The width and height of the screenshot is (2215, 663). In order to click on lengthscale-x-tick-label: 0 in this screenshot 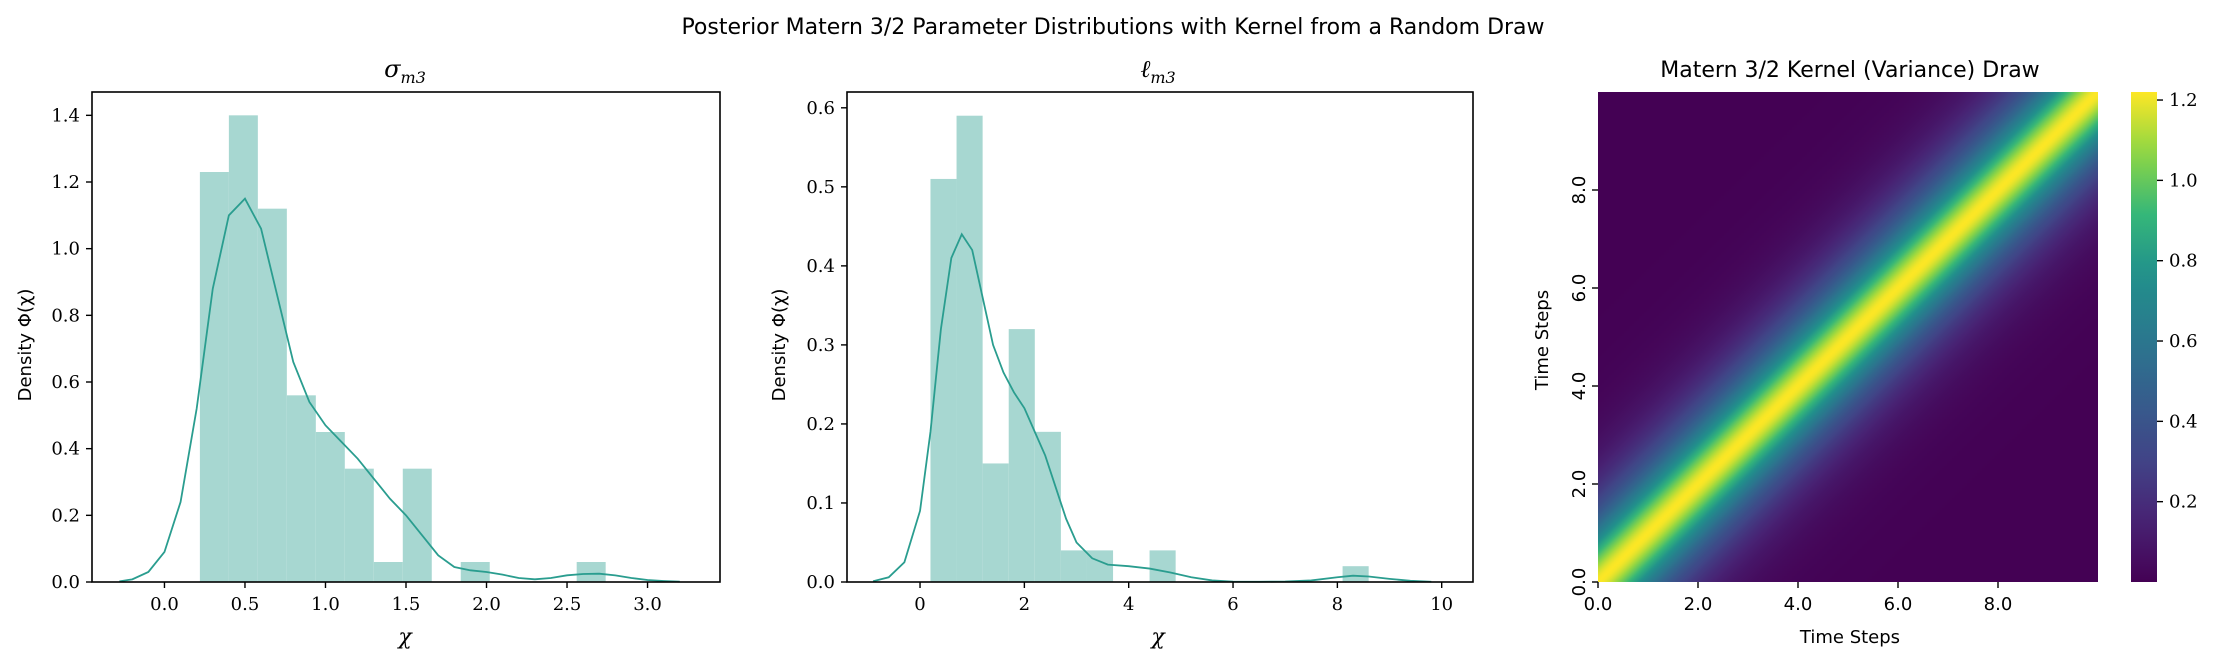, I will do `click(919, 604)`.